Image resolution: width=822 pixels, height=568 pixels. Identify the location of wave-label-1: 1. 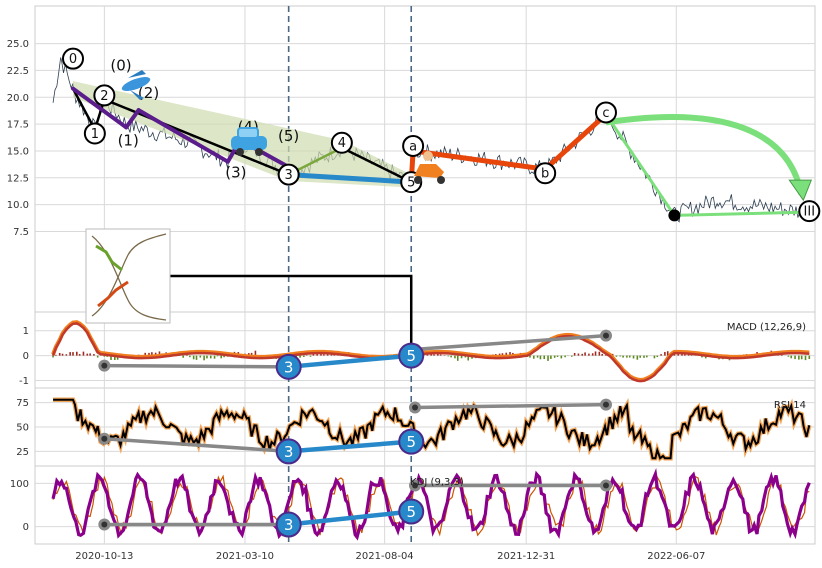
(95, 134).